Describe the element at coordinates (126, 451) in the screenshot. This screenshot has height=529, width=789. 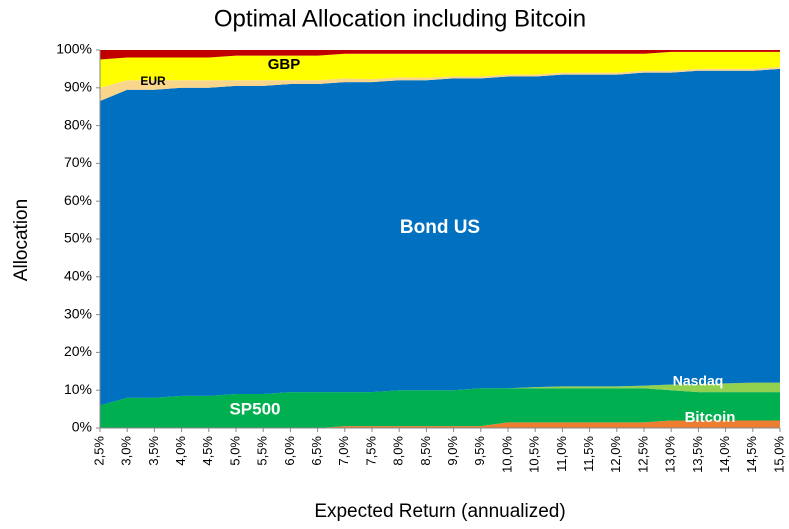
I see `x-tick-label: 3,0%` at that location.